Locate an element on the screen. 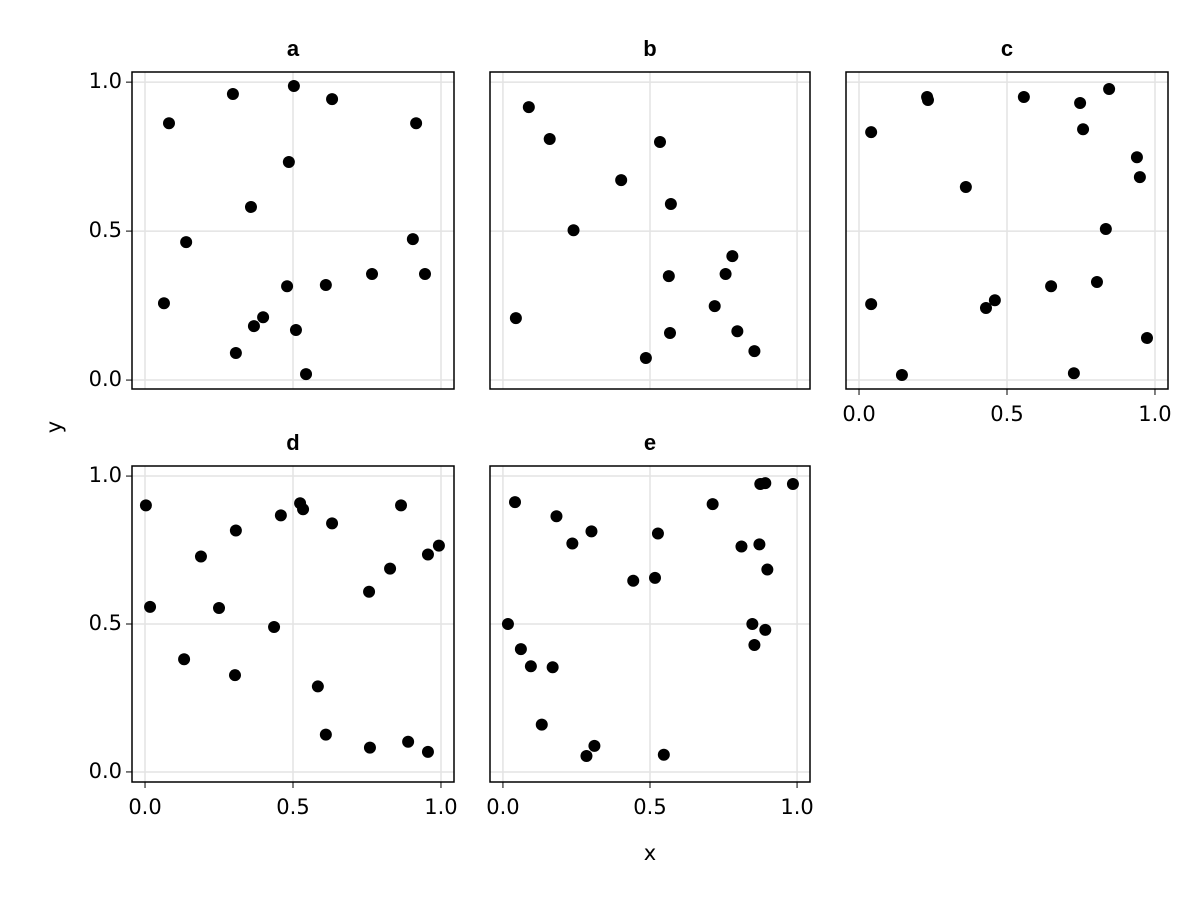 This screenshot has height=904, width=1200. panel-title: b is located at coordinates (649, 48).